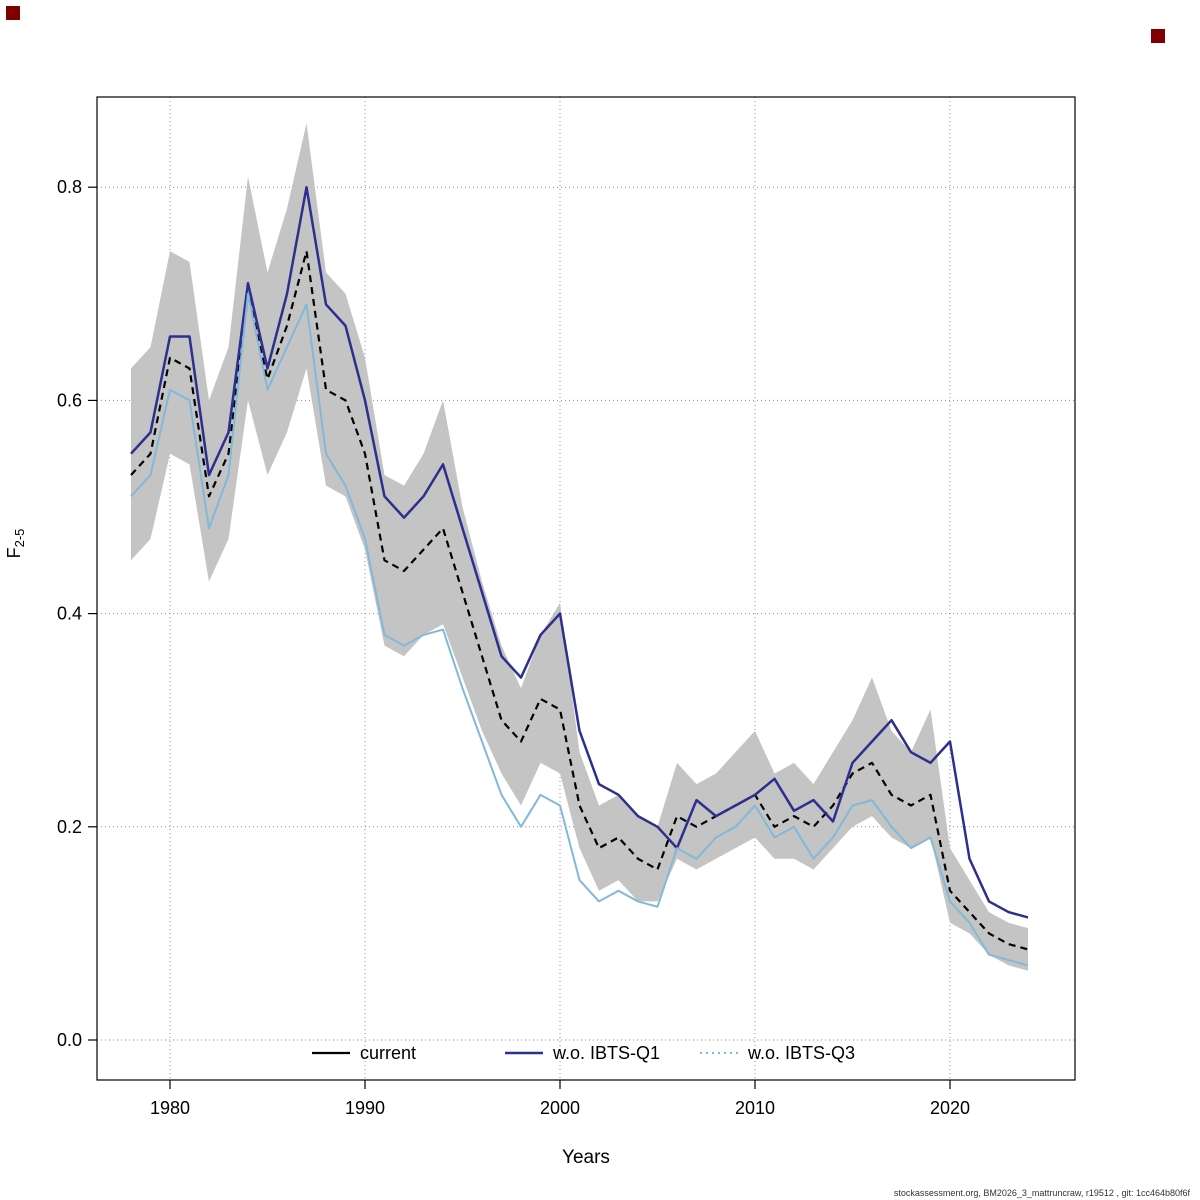 The image size is (1200, 1200). I want to click on corner-marker-top-left, so click(13, 13).